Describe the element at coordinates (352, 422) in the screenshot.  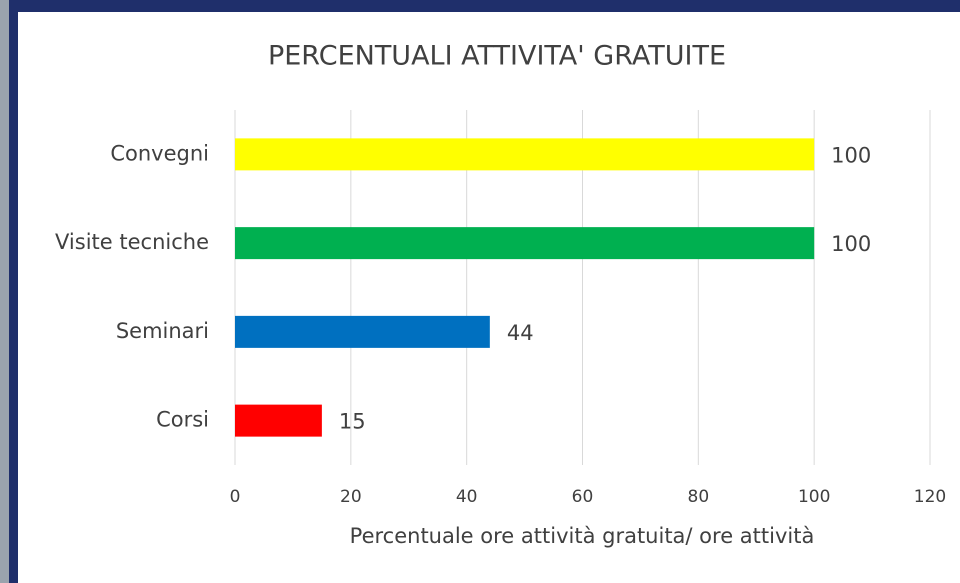
I see `data-label: 15` at that location.